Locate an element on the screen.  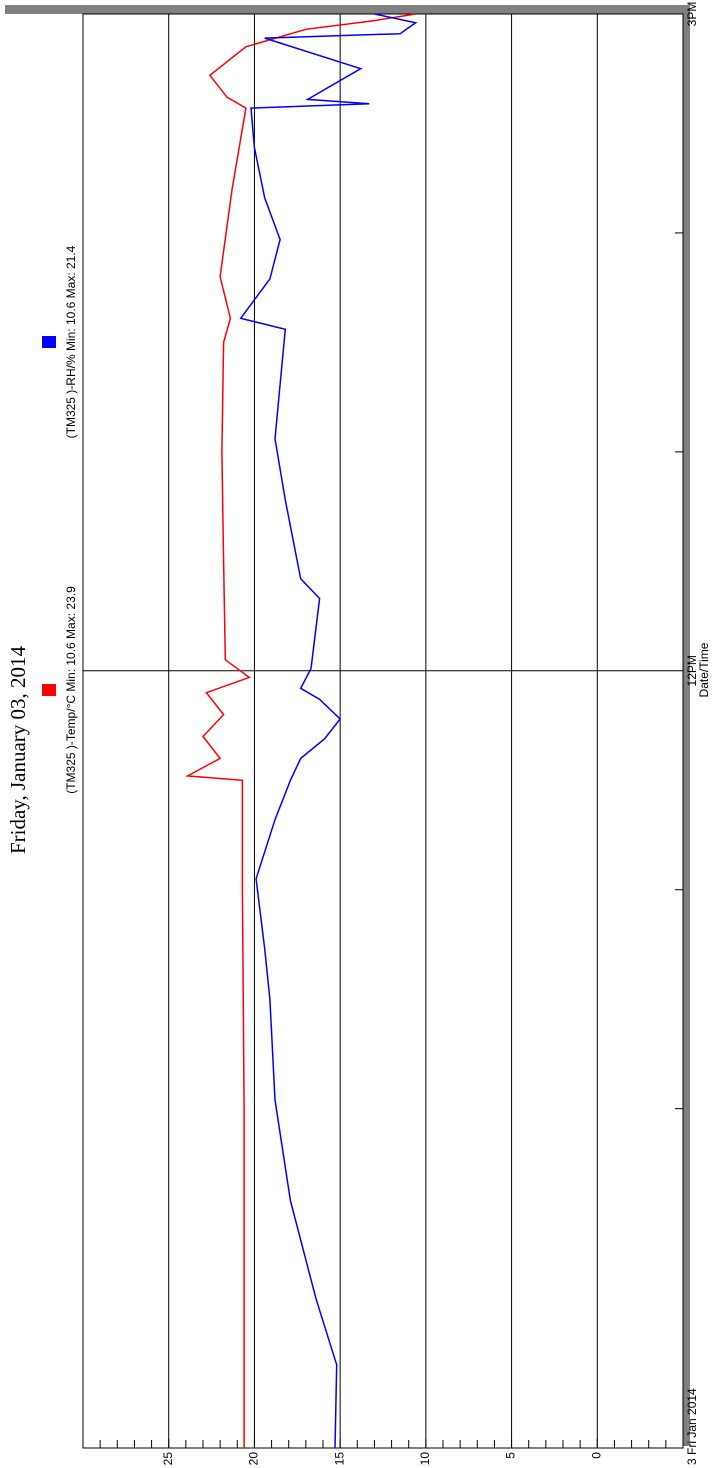
chart-title: Friday, January 03, 2014 is located at coordinates (18, 749).